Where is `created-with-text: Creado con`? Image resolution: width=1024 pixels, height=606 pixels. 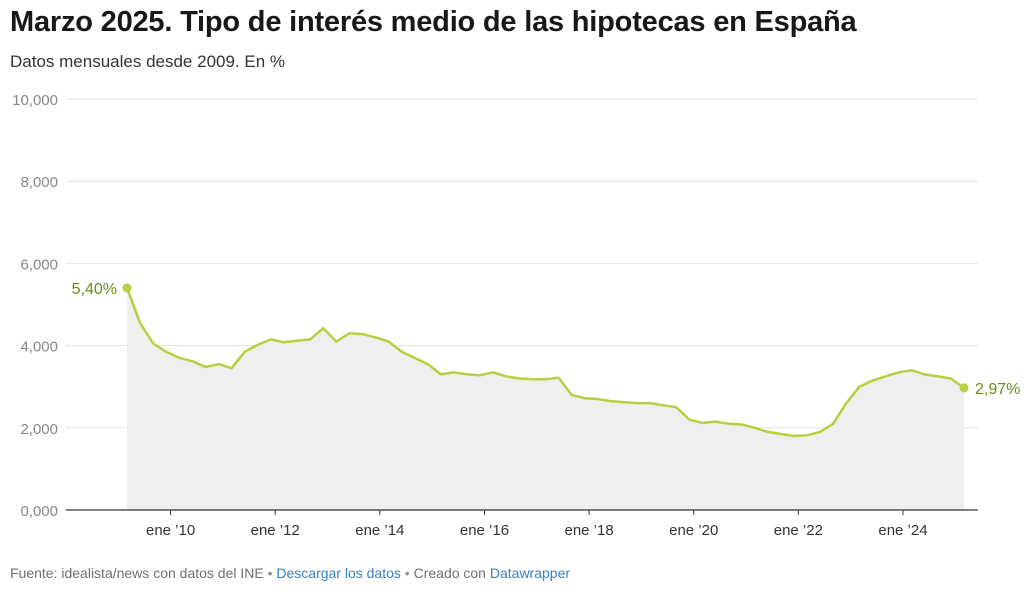
created-with-text: Creado con is located at coordinates (449, 573).